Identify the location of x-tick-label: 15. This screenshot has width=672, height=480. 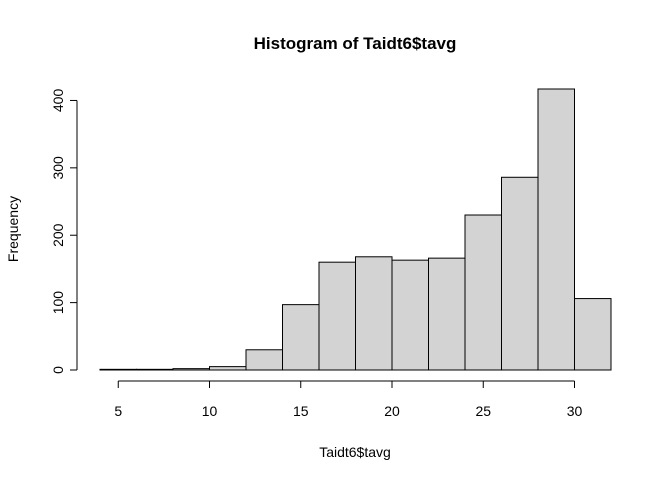
(301, 411).